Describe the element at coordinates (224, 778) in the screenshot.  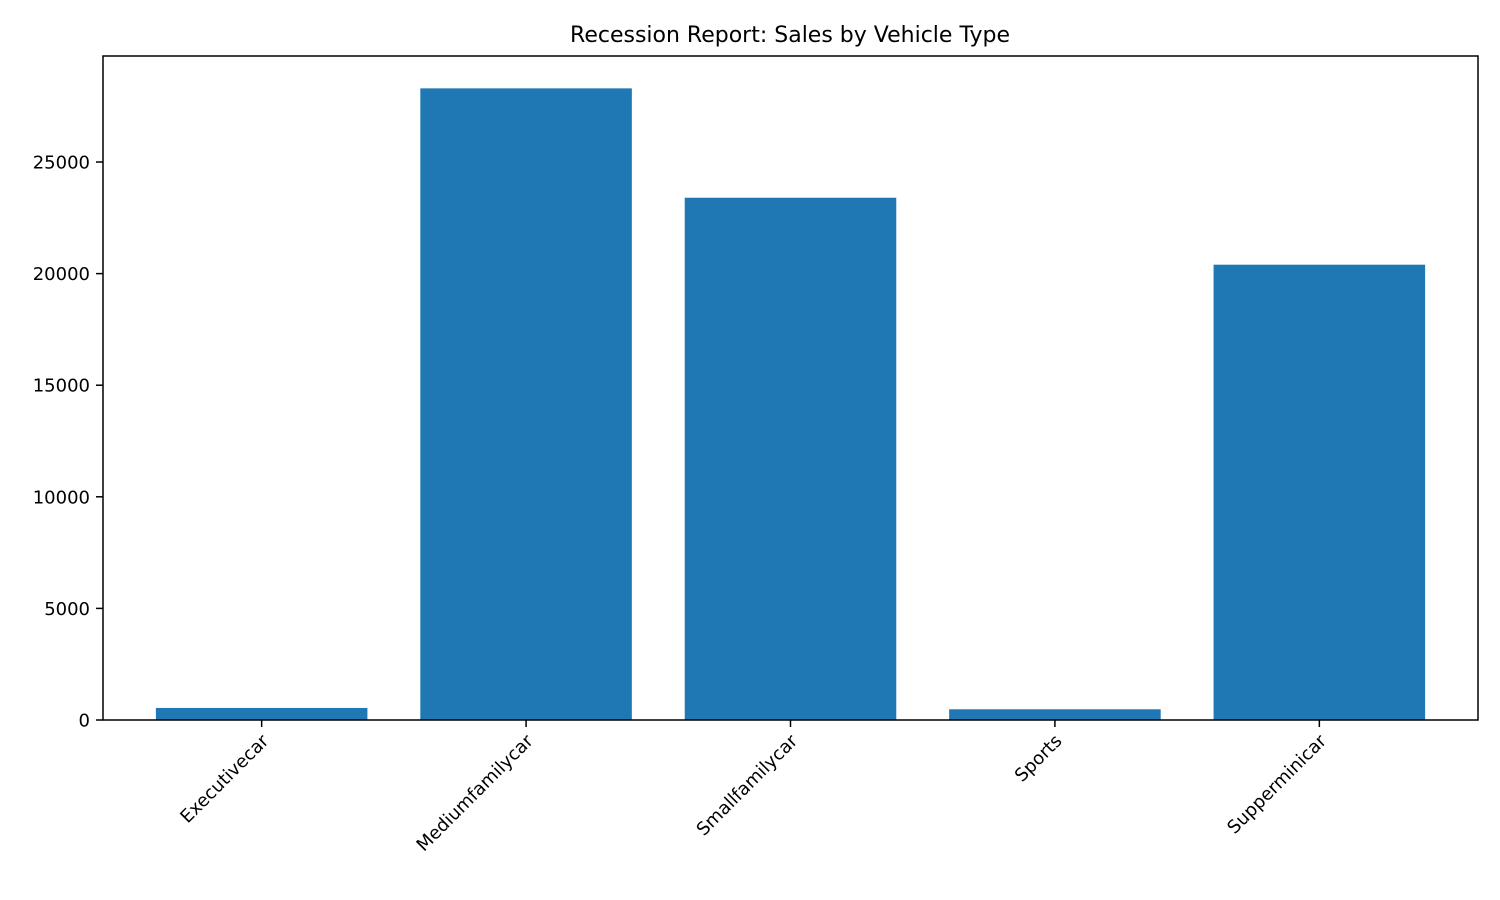
I see `x-tick-label: Executivecar` at that location.